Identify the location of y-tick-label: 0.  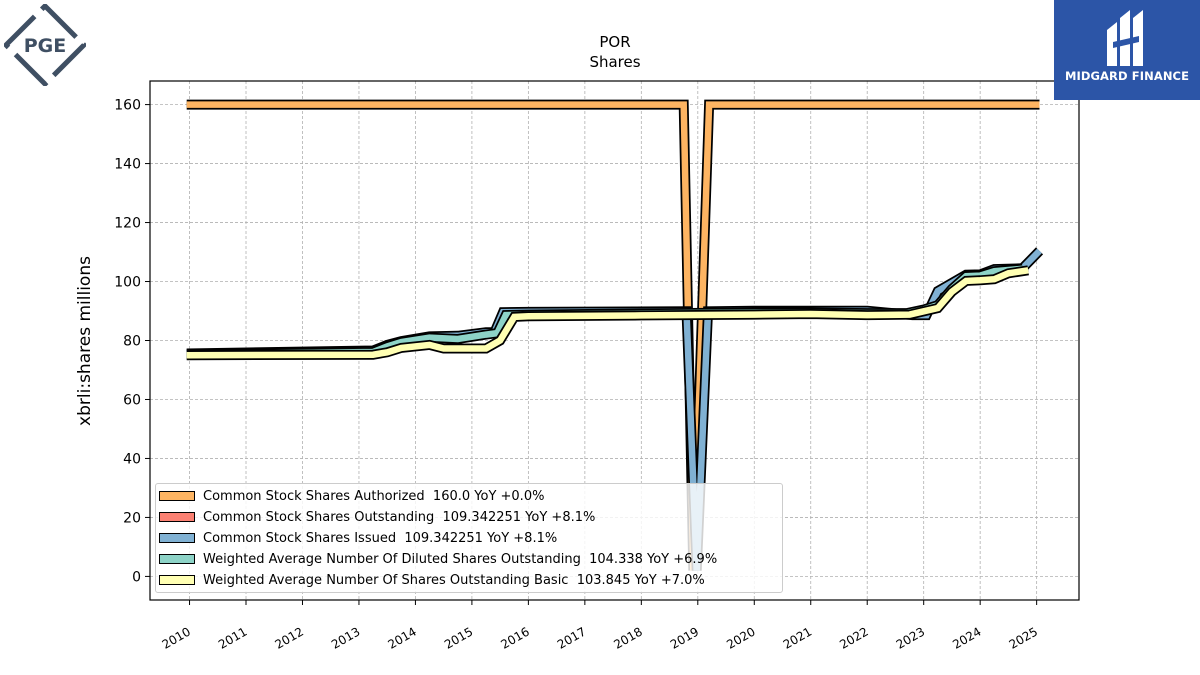
(136, 577).